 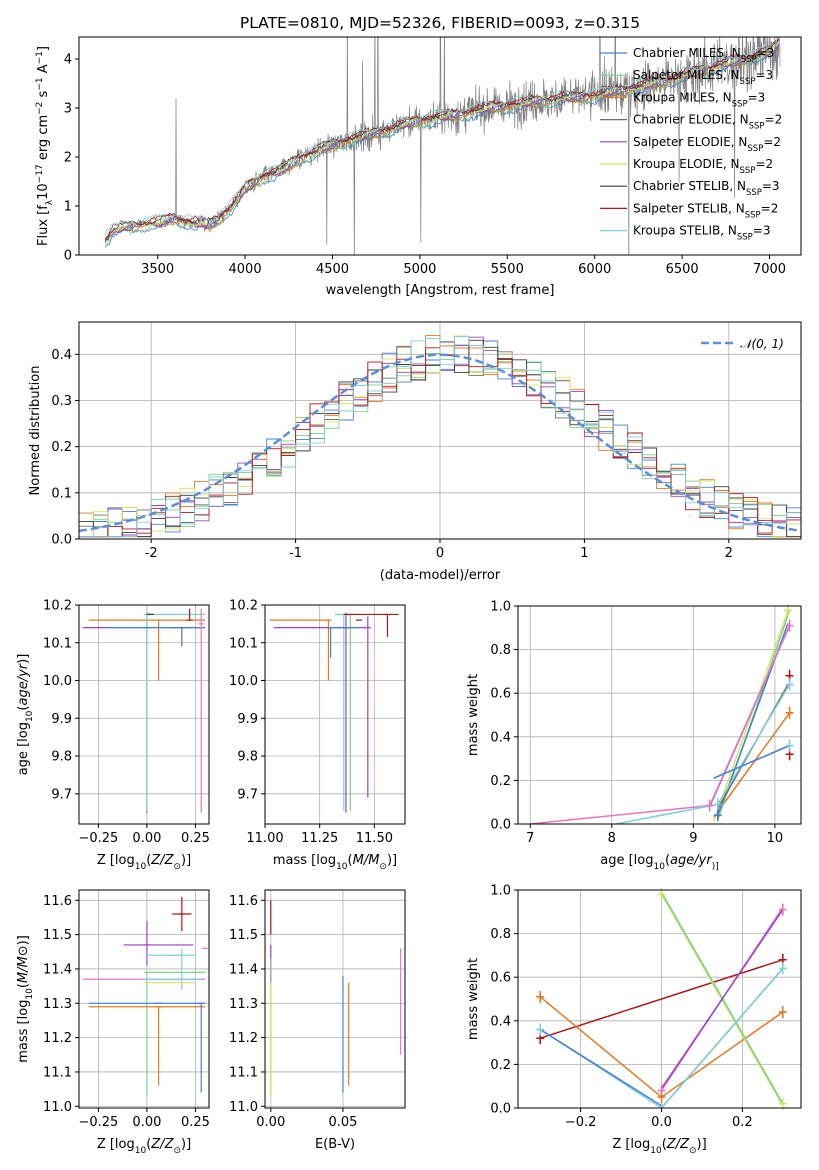 What do you see at coordinates (61, 401) in the screenshot?
I see `y-tick-label: 0.3` at bounding box center [61, 401].